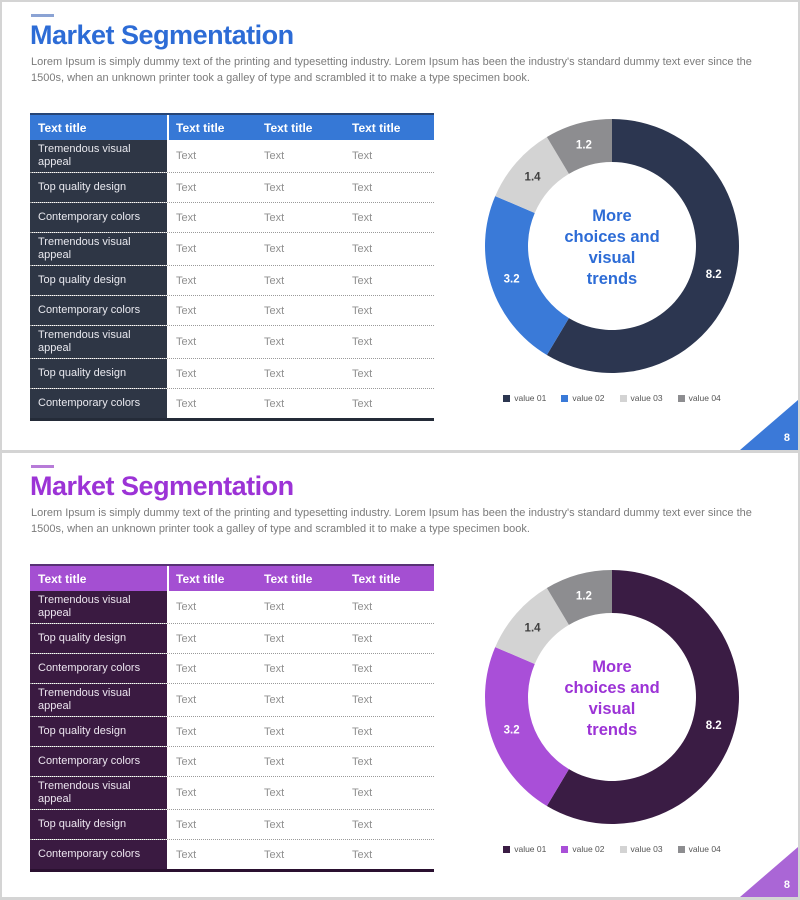 This screenshot has height=900, width=800. Describe the element at coordinates (641, 849) in the screenshot. I see `legend-item: value 03` at that location.